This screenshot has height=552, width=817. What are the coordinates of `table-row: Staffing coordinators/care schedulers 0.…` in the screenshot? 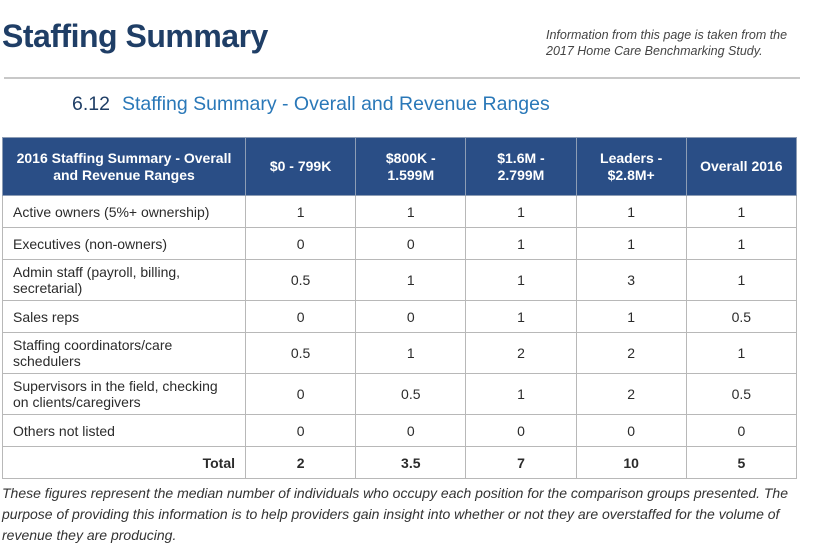 It's located at (399, 353).